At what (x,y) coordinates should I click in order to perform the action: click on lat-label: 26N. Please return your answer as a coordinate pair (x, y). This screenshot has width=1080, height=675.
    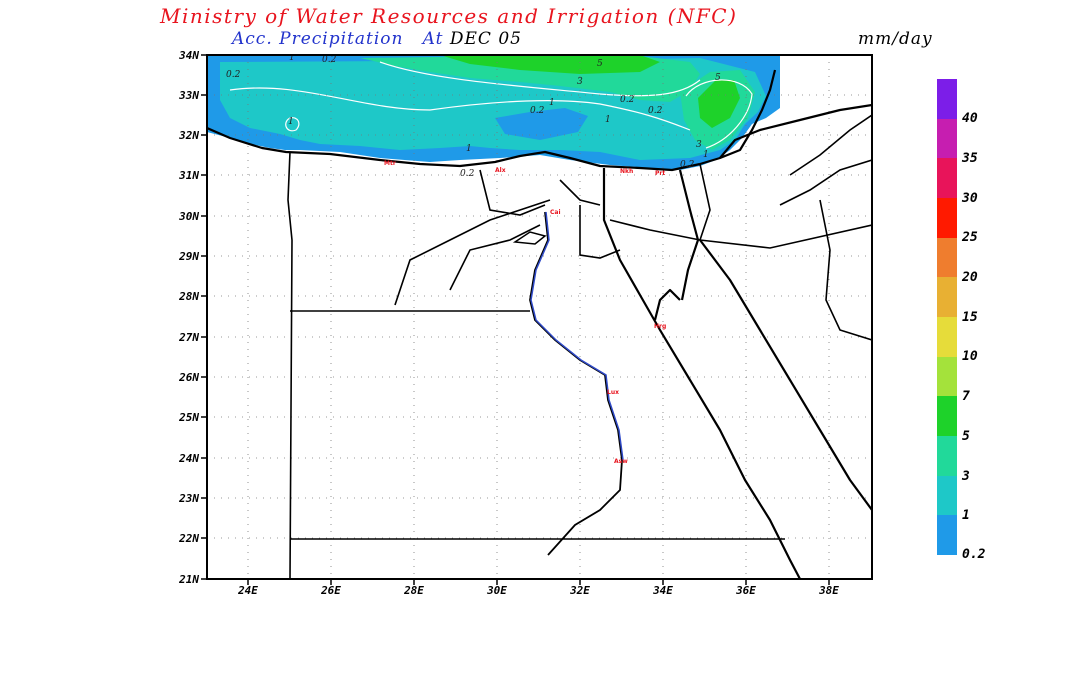
    Looking at the image, I should click on (188, 377).